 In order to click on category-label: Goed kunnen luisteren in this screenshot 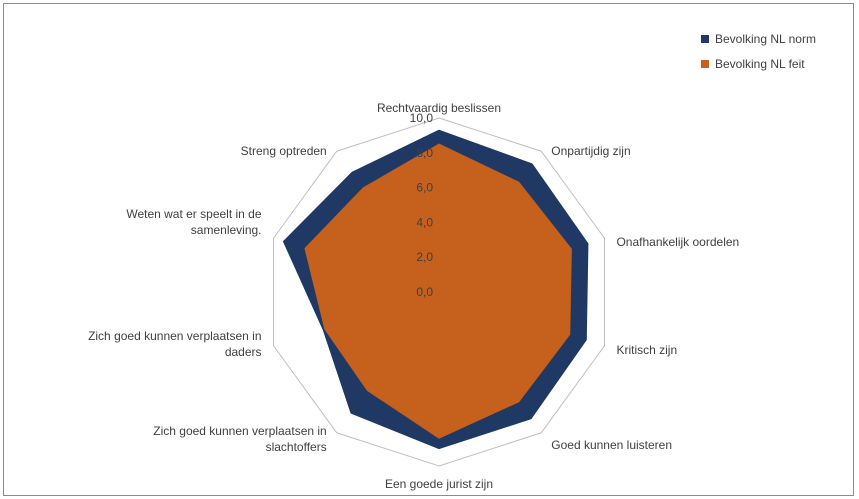, I will do `click(611, 445)`.